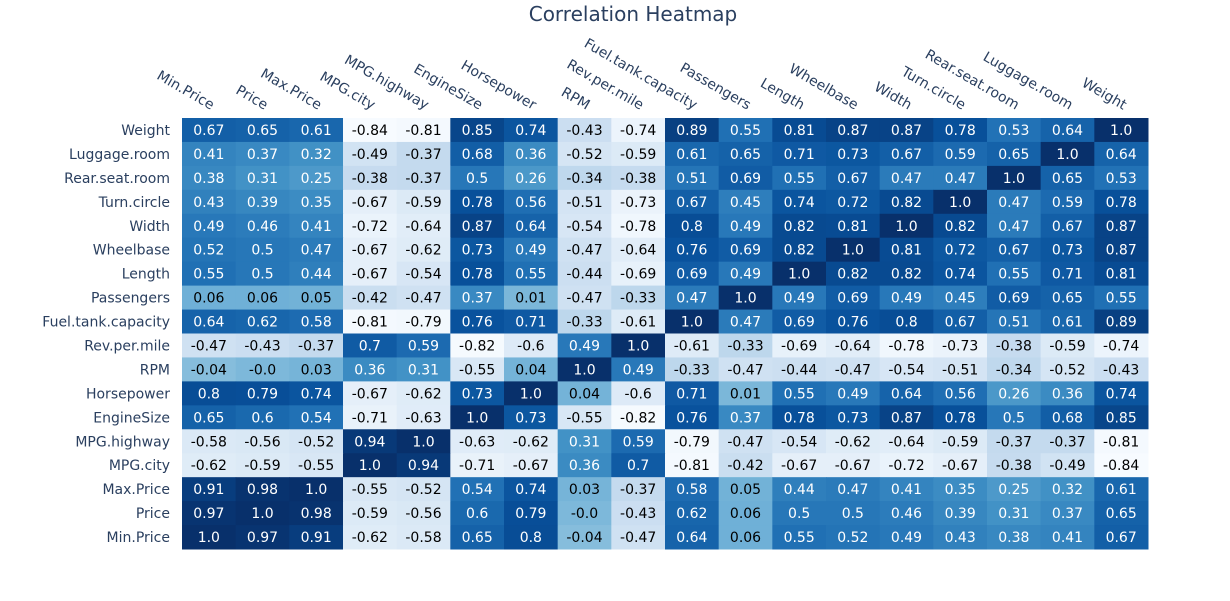 The height and width of the screenshot is (601, 1230). Describe the element at coordinates (423, 155) in the screenshot. I see `heatmap-cell-value: -0.37` at that location.